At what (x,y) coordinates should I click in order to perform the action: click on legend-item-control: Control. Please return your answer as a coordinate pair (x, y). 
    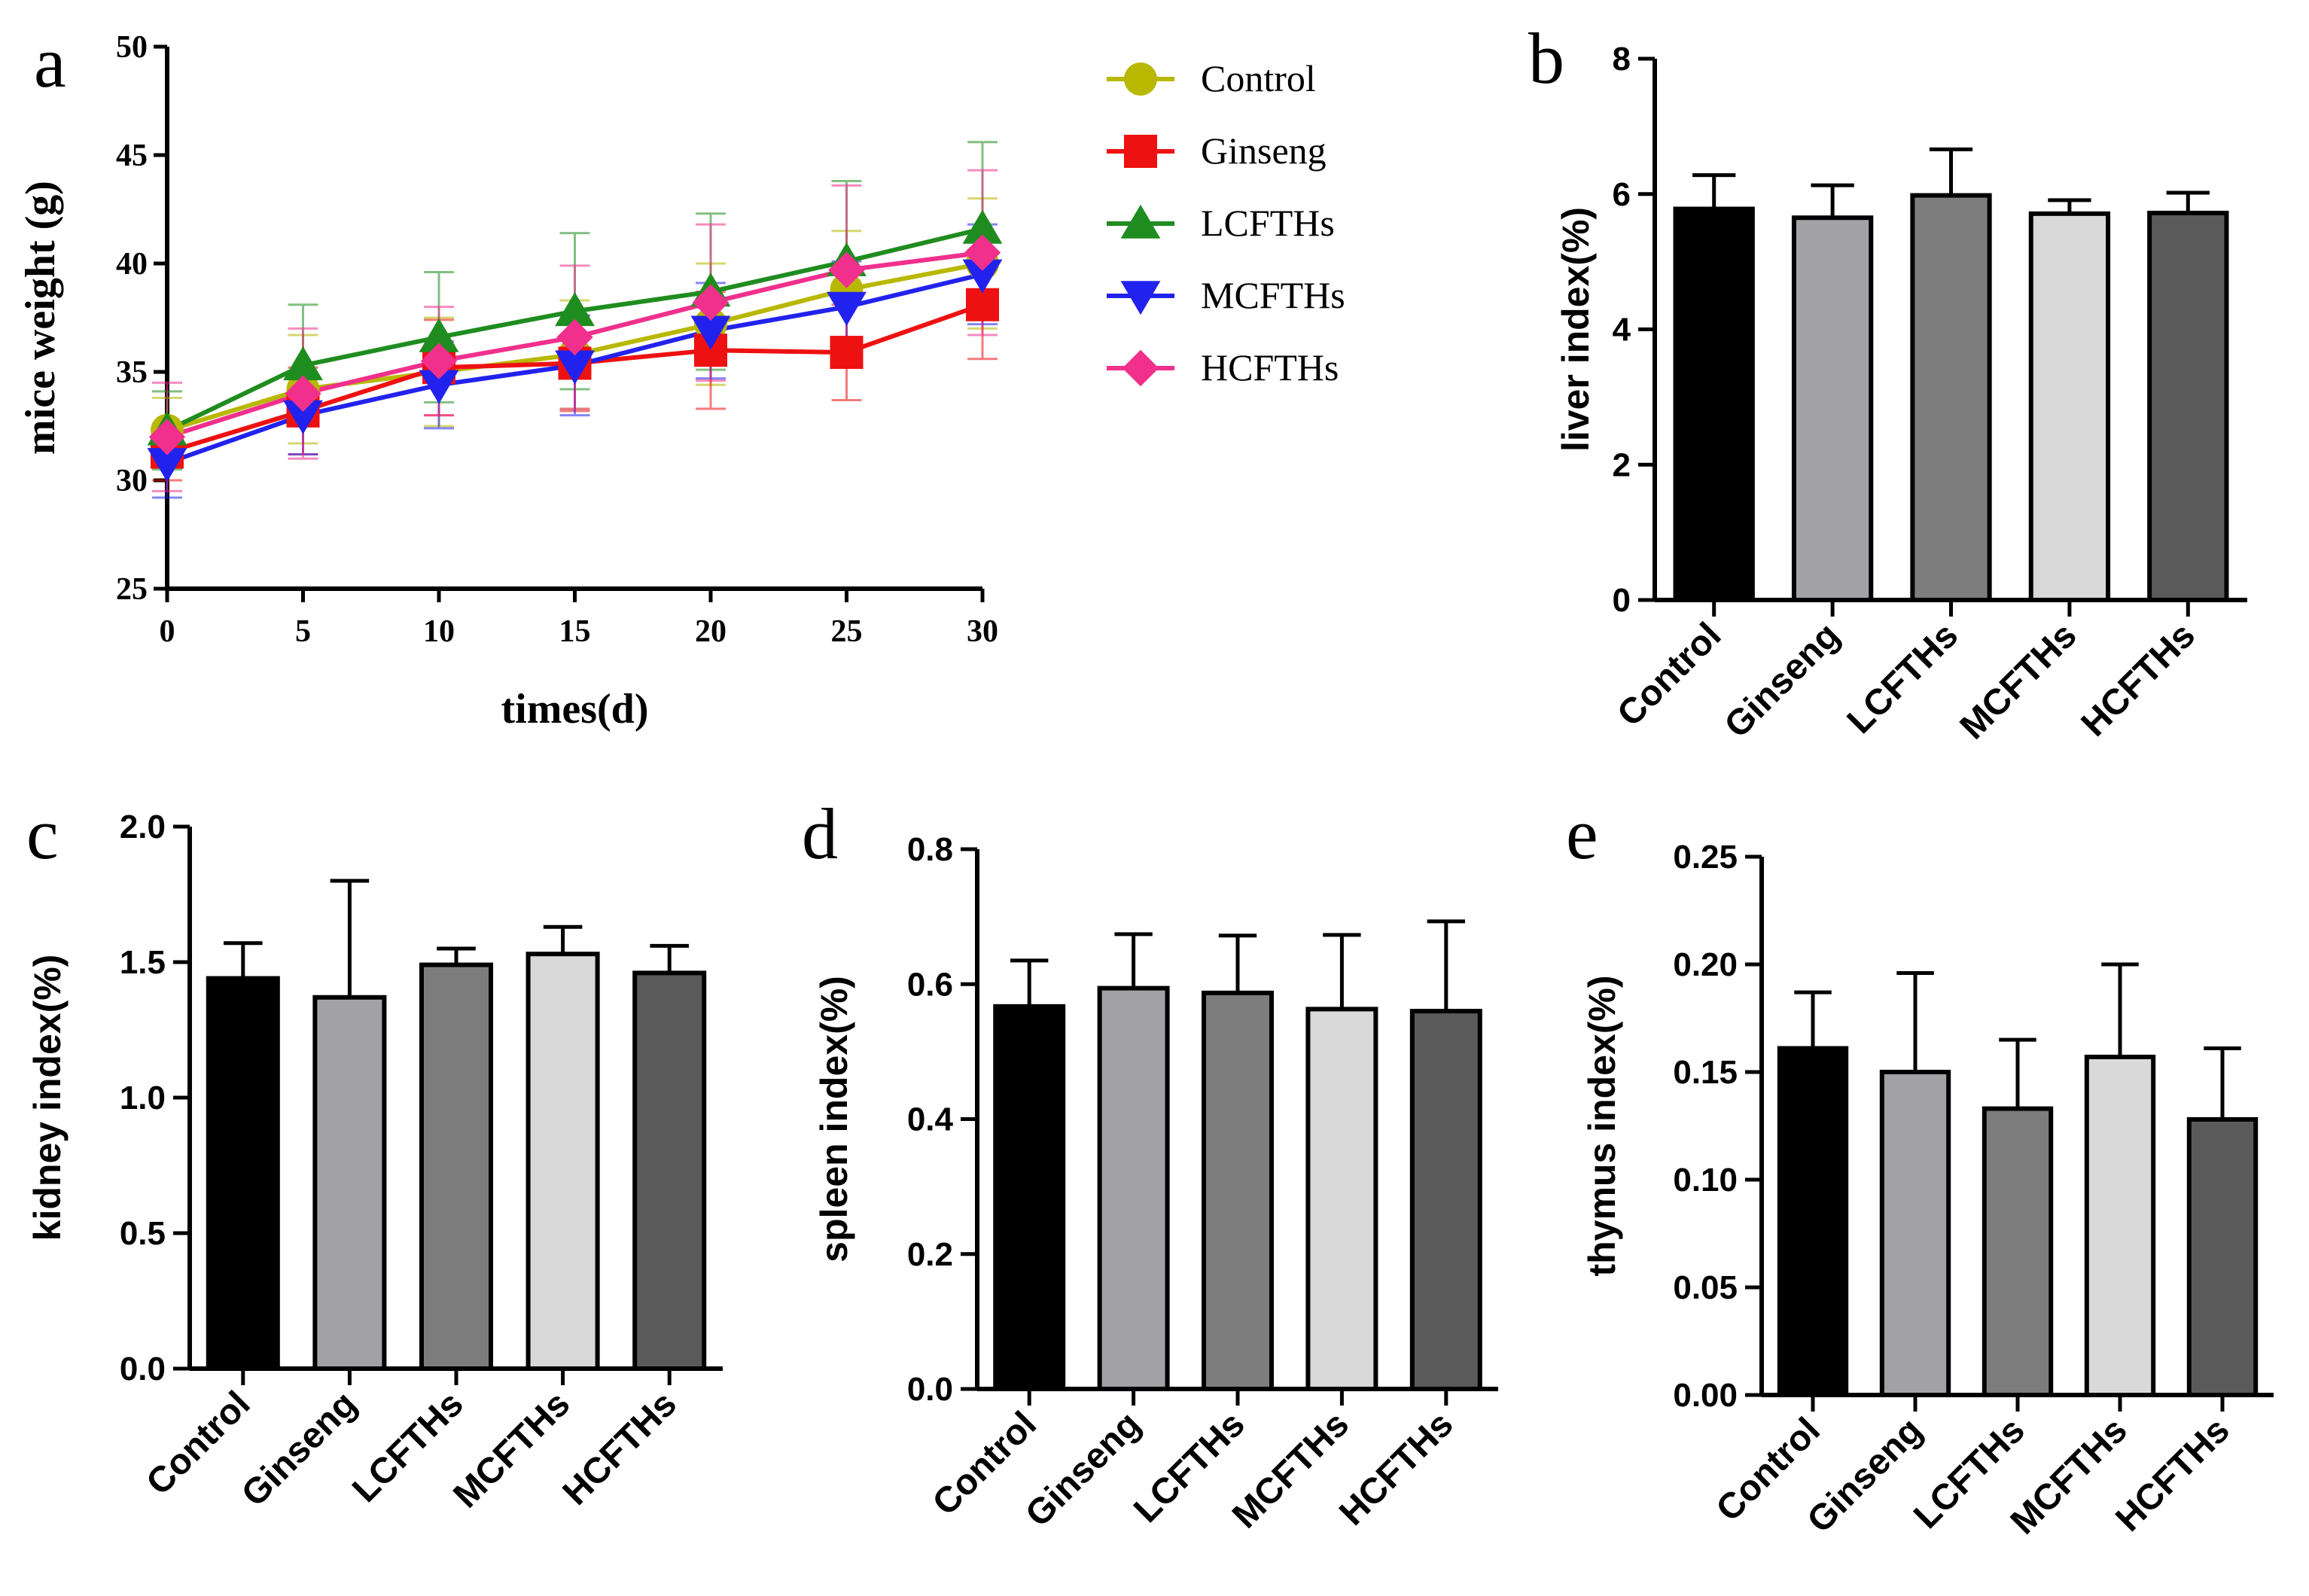
    Looking at the image, I should click on (1211, 78).